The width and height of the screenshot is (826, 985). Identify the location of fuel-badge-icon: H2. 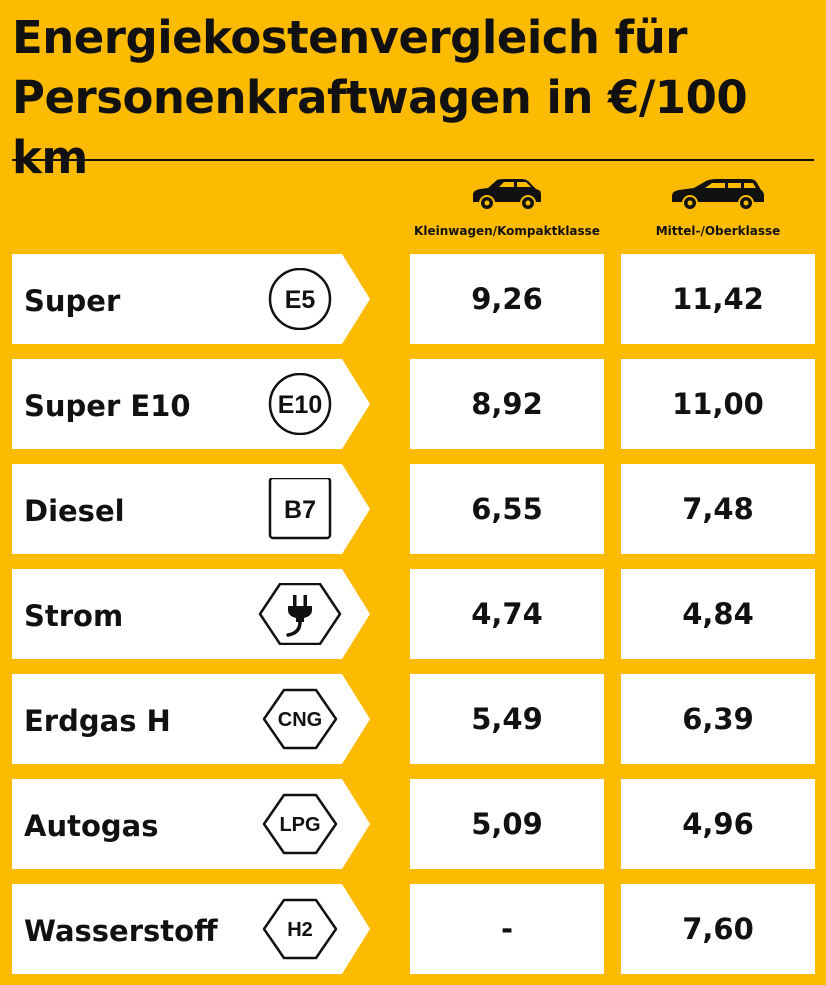
(300, 929).